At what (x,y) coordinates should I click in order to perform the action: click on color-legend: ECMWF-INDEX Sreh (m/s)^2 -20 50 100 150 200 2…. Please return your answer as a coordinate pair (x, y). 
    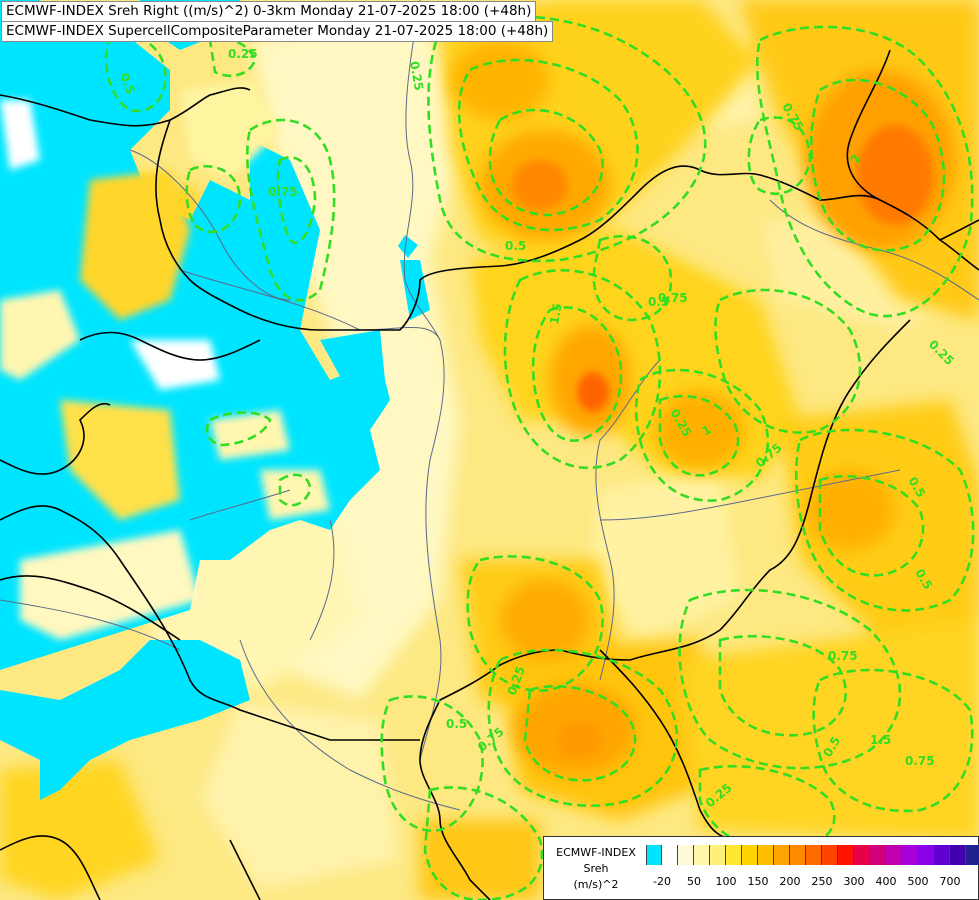
    Looking at the image, I should click on (761, 868).